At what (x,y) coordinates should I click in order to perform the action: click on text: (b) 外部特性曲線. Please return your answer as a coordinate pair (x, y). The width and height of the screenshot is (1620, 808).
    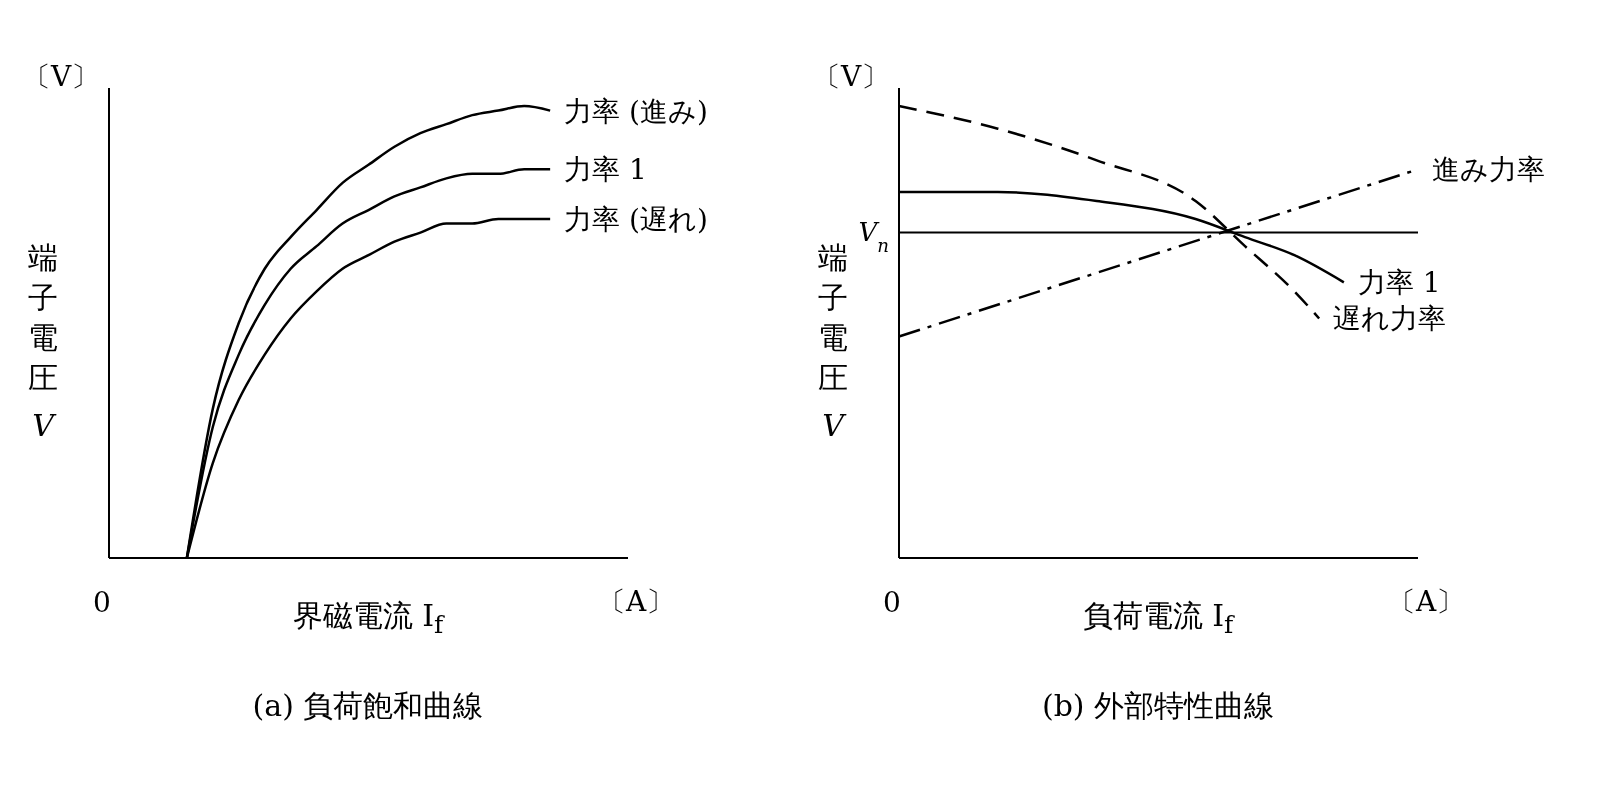
    Looking at the image, I should click on (1158, 706).